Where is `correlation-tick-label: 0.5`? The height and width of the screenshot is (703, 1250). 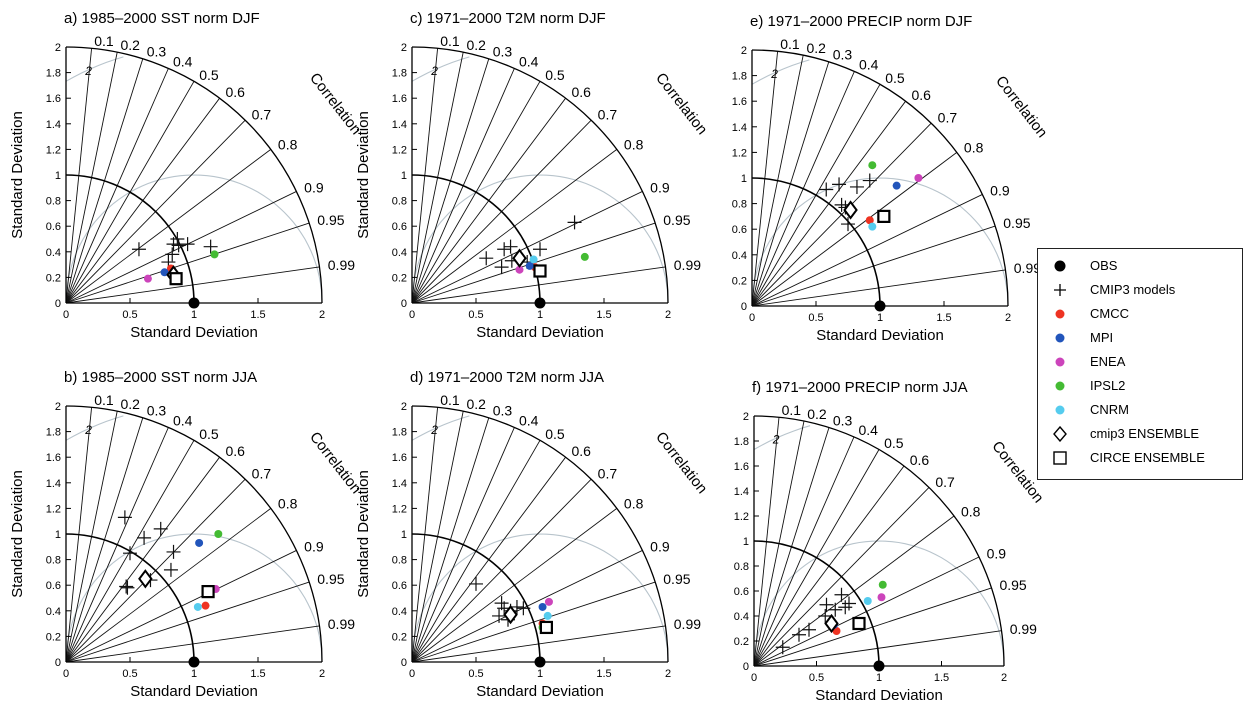
correlation-tick-label: 0.5 is located at coordinates (895, 78).